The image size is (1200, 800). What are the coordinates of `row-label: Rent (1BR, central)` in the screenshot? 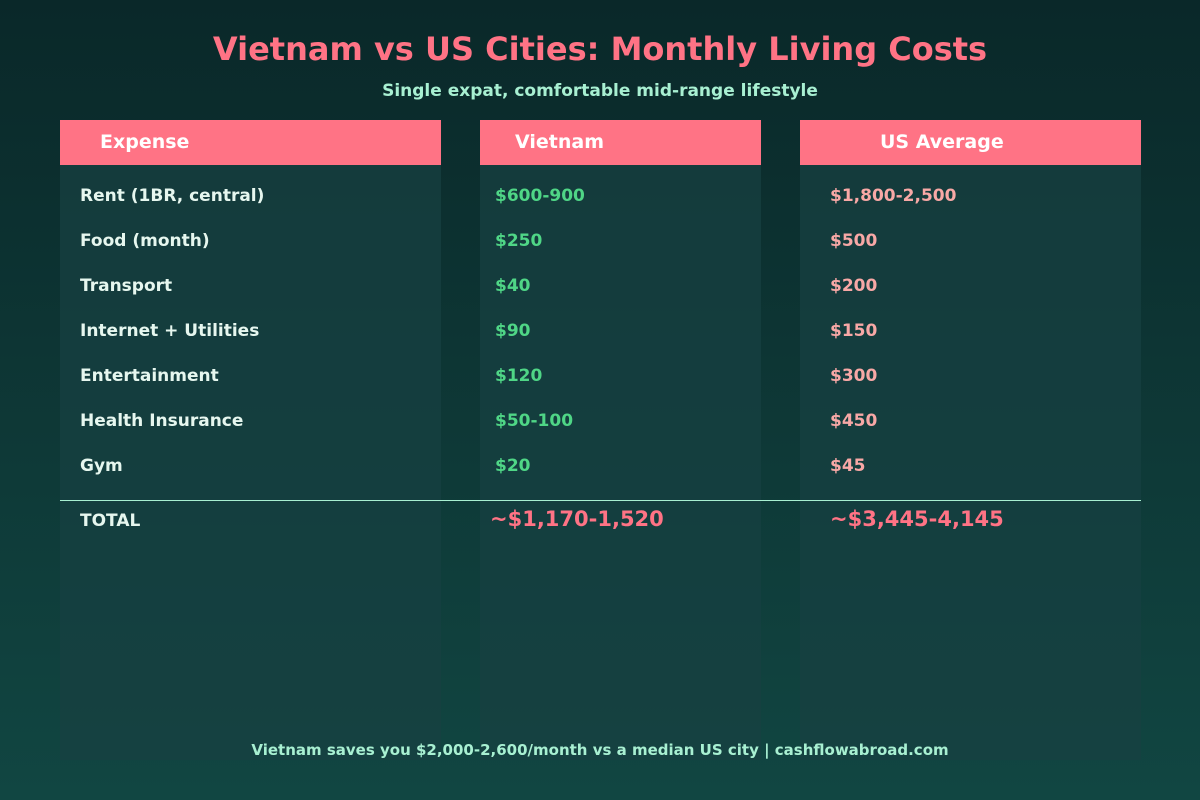 It's located at (172, 196).